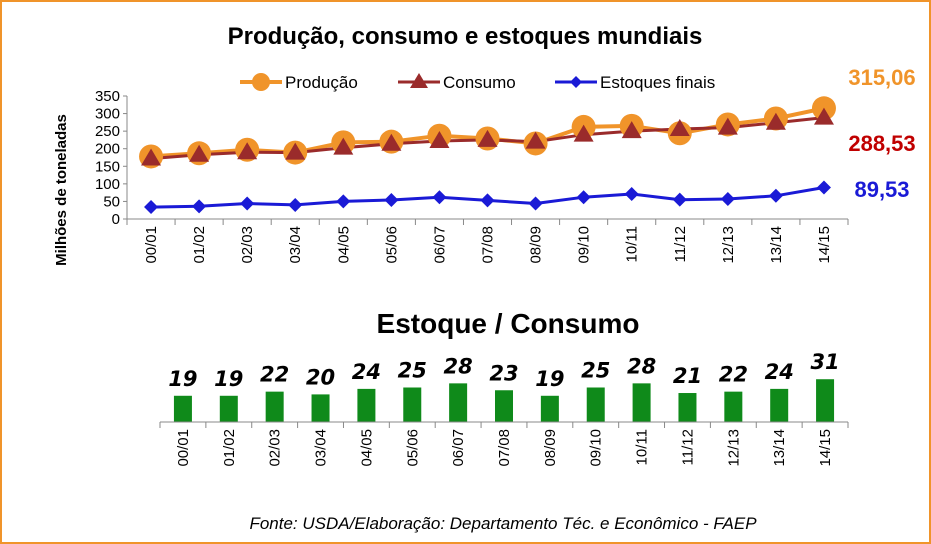 This screenshot has width=931, height=544. Describe the element at coordinates (458, 448) in the screenshot. I see `bar-x-tick-label: 06/07` at that location.